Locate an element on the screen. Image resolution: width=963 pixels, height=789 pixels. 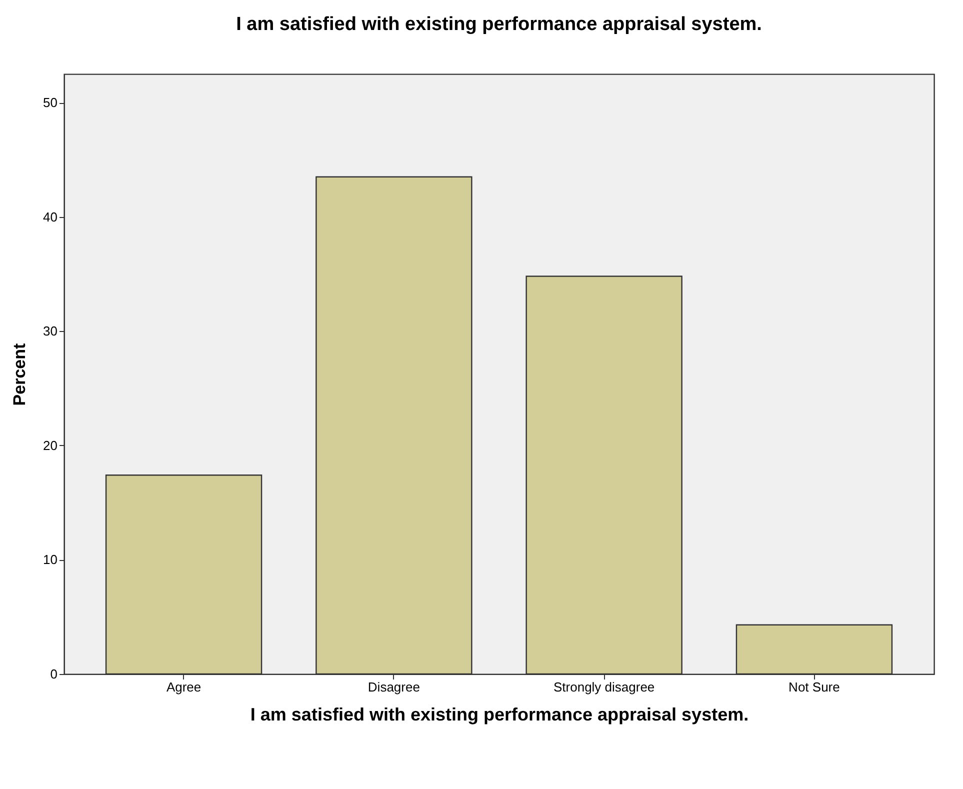
x-tick-label: Not Sure is located at coordinates (814, 687).